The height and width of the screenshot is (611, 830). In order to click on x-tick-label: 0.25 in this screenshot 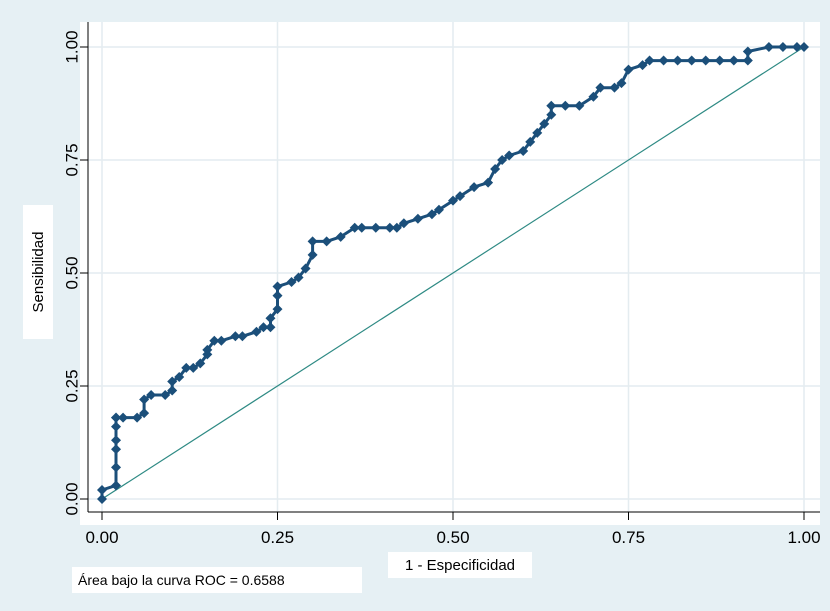, I will do `click(277, 537)`.